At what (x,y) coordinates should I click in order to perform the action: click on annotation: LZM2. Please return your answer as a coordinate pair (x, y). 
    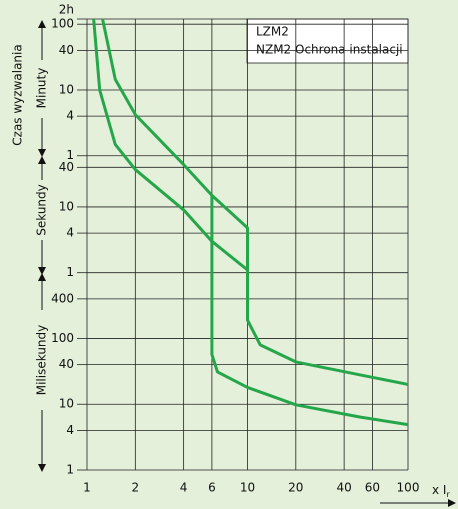
    Looking at the image, I should click on (272, 32).